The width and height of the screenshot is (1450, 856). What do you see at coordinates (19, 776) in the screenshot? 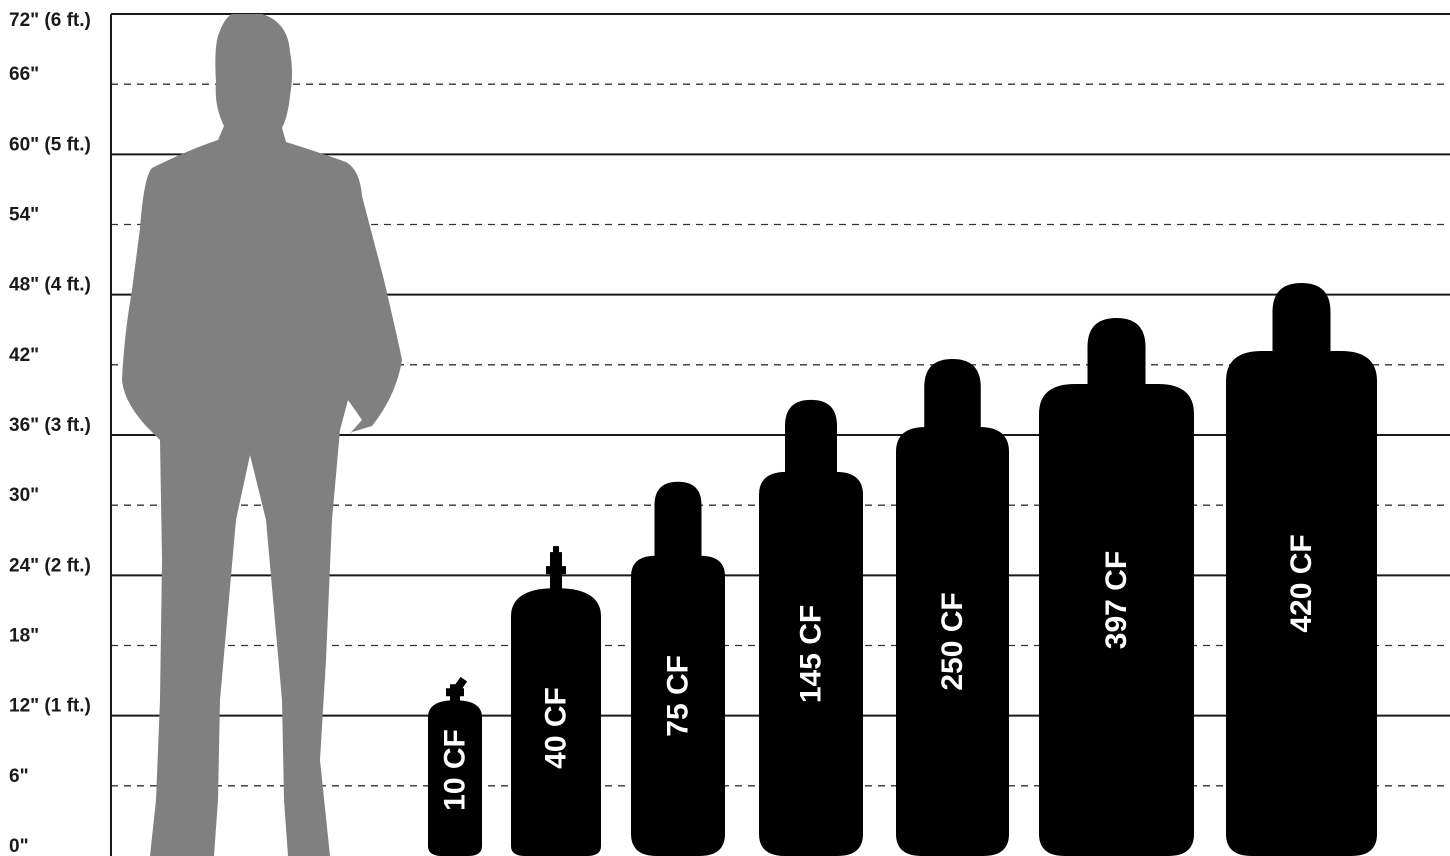
I see `y-tick-label: 6"` at bounding box center [19, 776].